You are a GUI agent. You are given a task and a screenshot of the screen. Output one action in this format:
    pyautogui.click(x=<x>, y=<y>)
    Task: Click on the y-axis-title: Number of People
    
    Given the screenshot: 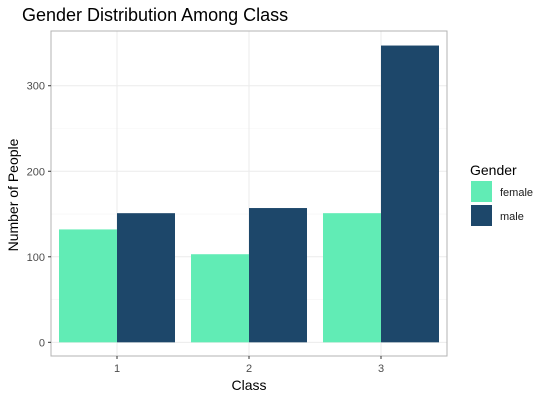 What is the action you would take?
    pyautogui.click(x=13, y=194)
    